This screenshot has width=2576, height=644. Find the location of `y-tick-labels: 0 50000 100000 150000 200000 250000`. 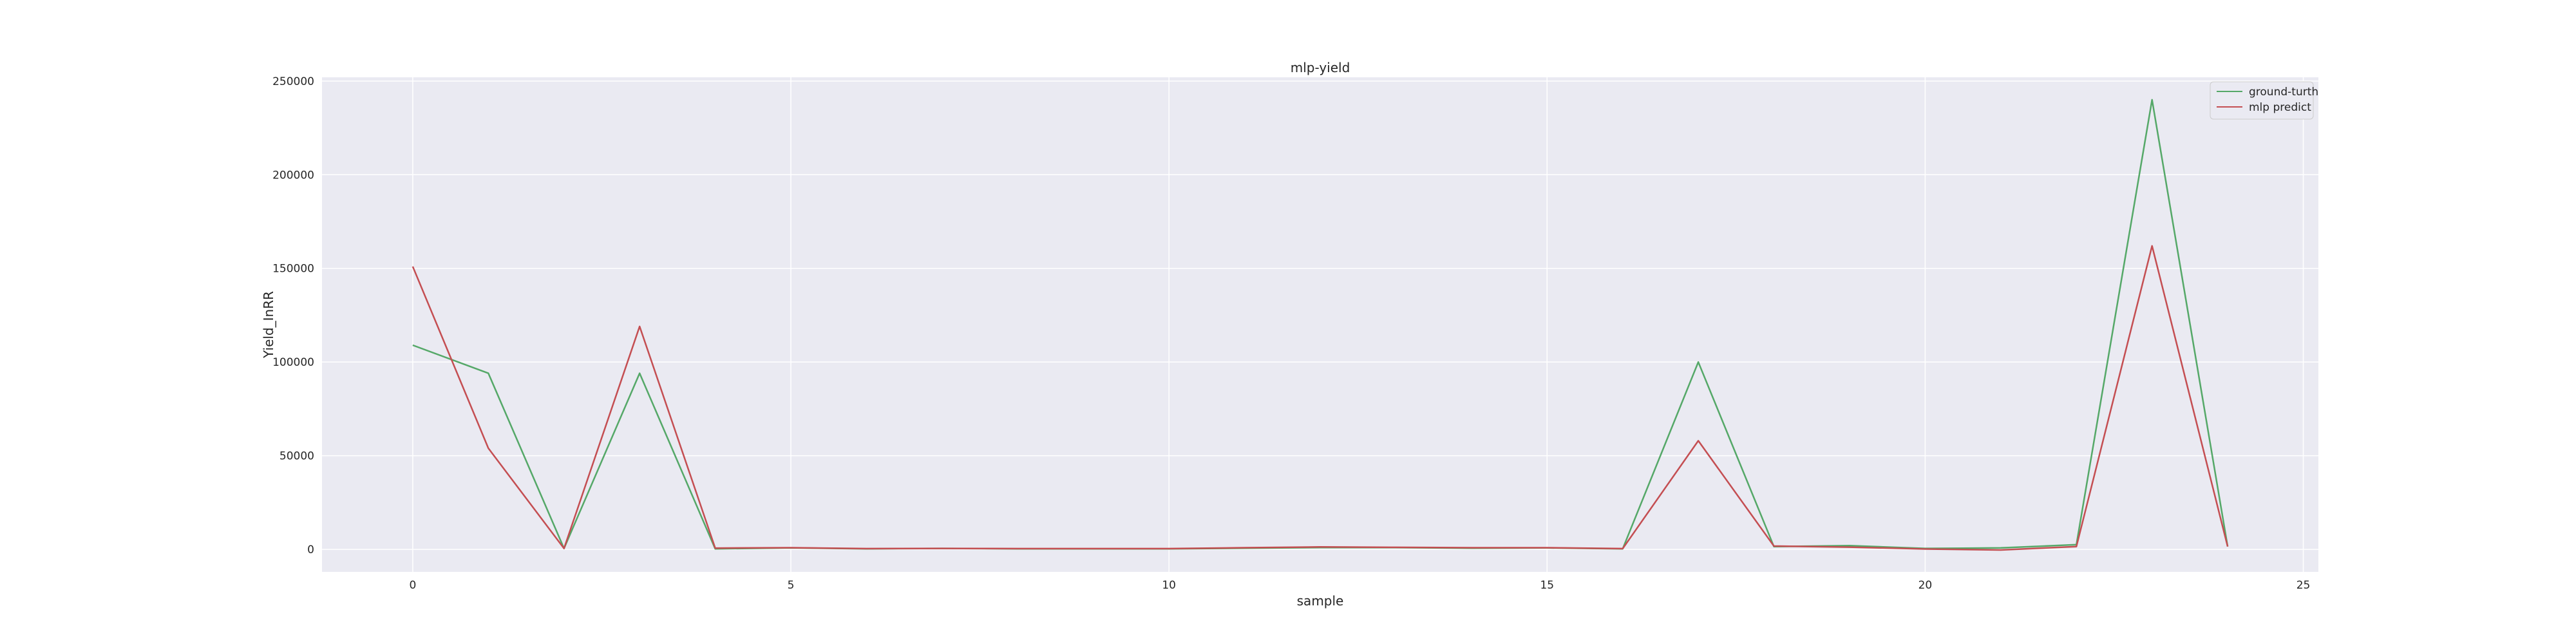

y-tick-labels: 0 50000 100000 150000 200000 250000 is located at coordinates (293, 315).